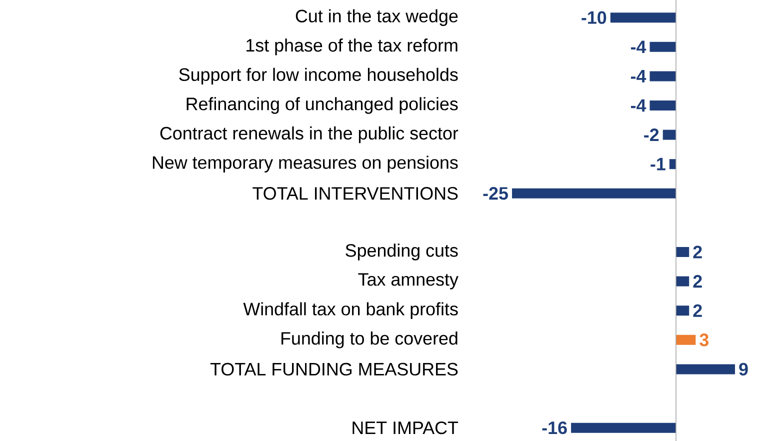 This screenshot has height=441, width=764. What do you see at coordinates (405, 427) in the screenshot?
I see `y-tick-label: NET IMPACT` at bounding box center [405, 427].